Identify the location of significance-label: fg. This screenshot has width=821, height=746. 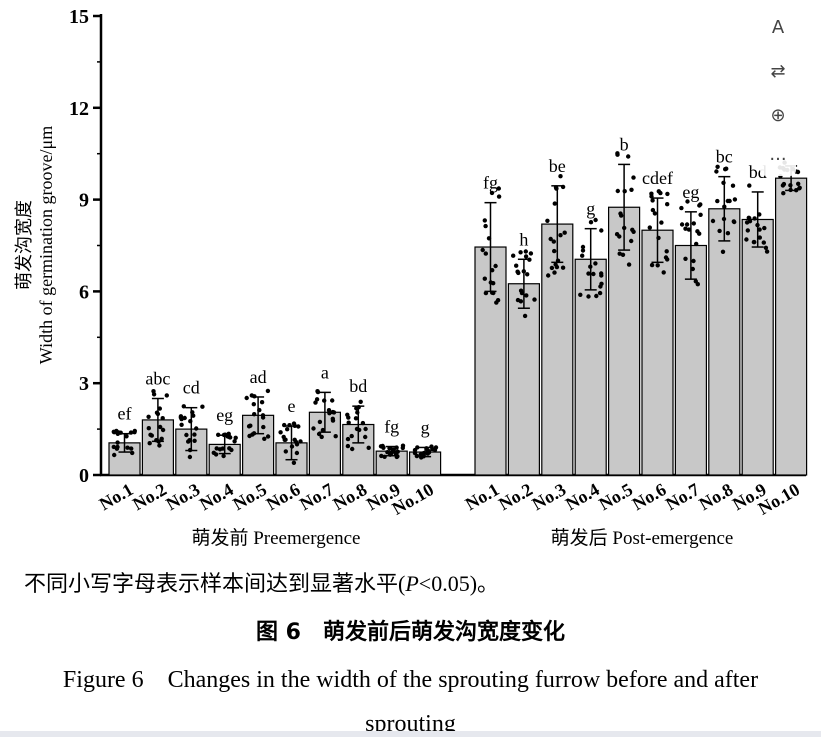
(391, 427).